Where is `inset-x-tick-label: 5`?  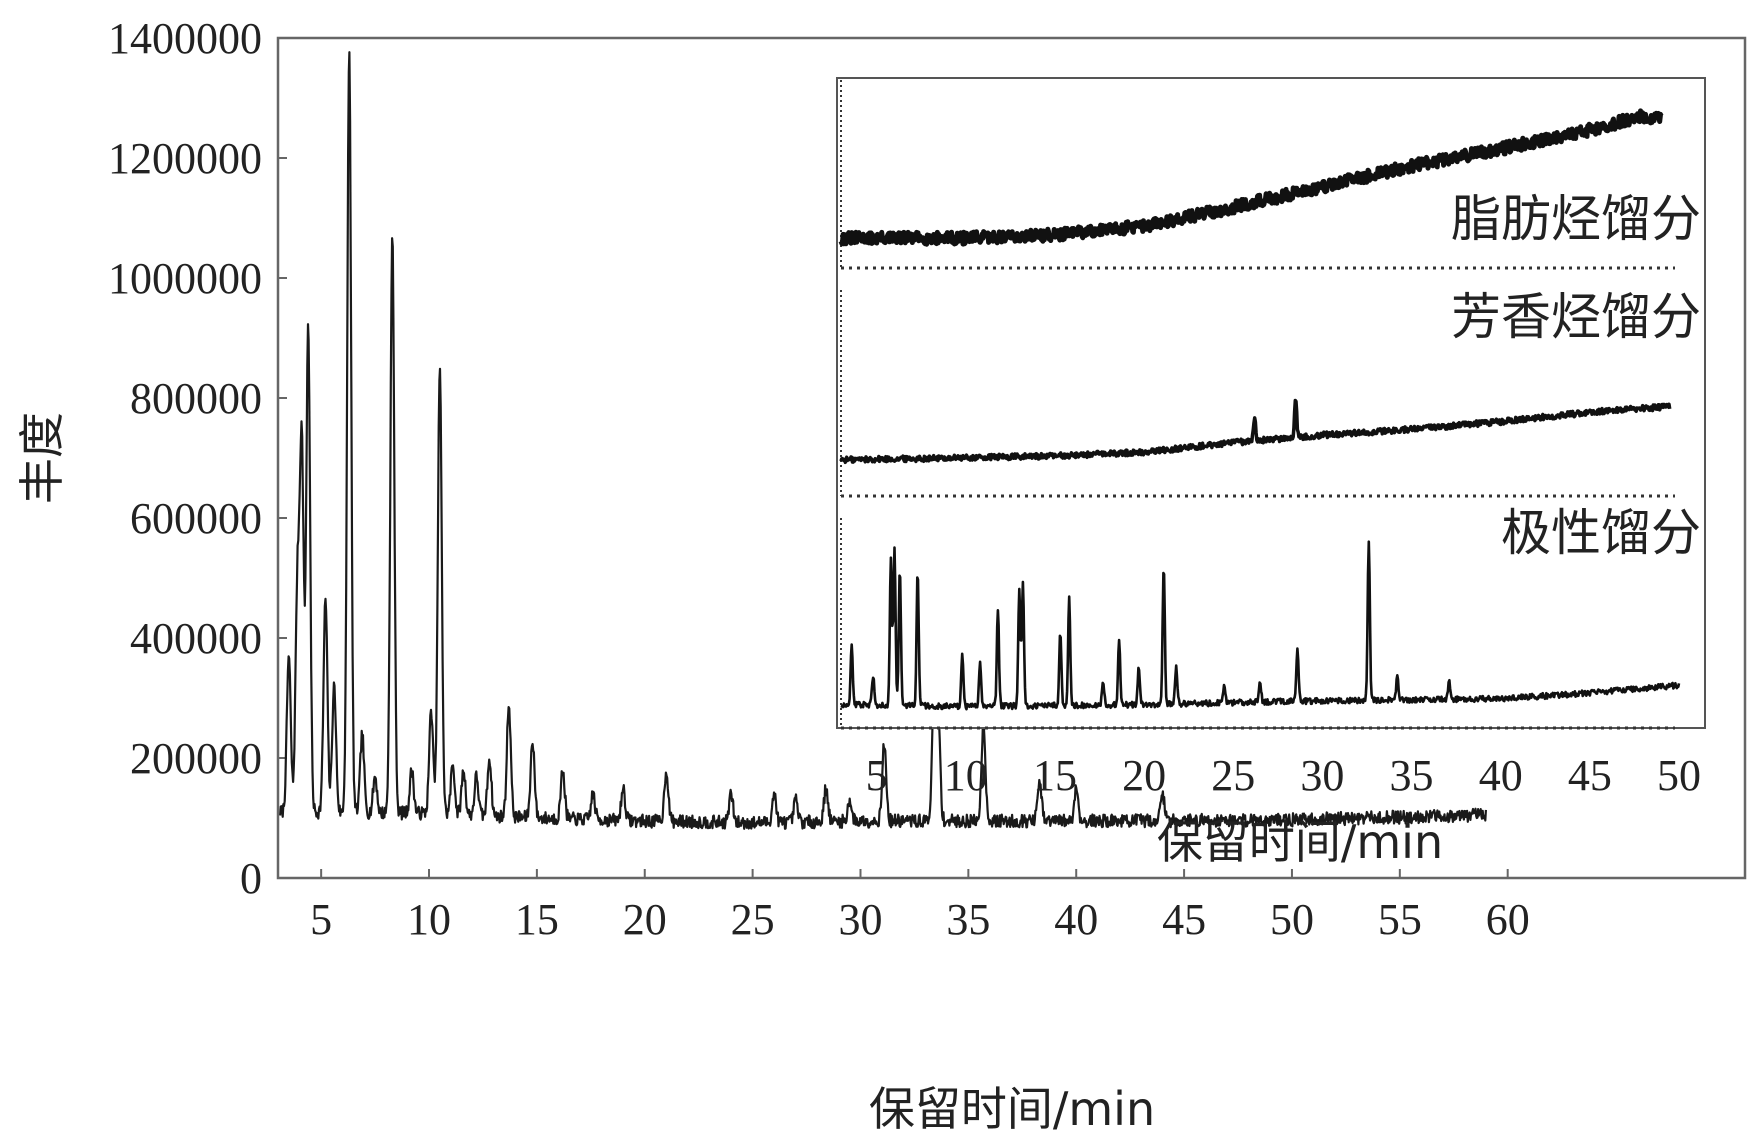
inset-x-tick-label: 5 is located at coordinates (877, 775).